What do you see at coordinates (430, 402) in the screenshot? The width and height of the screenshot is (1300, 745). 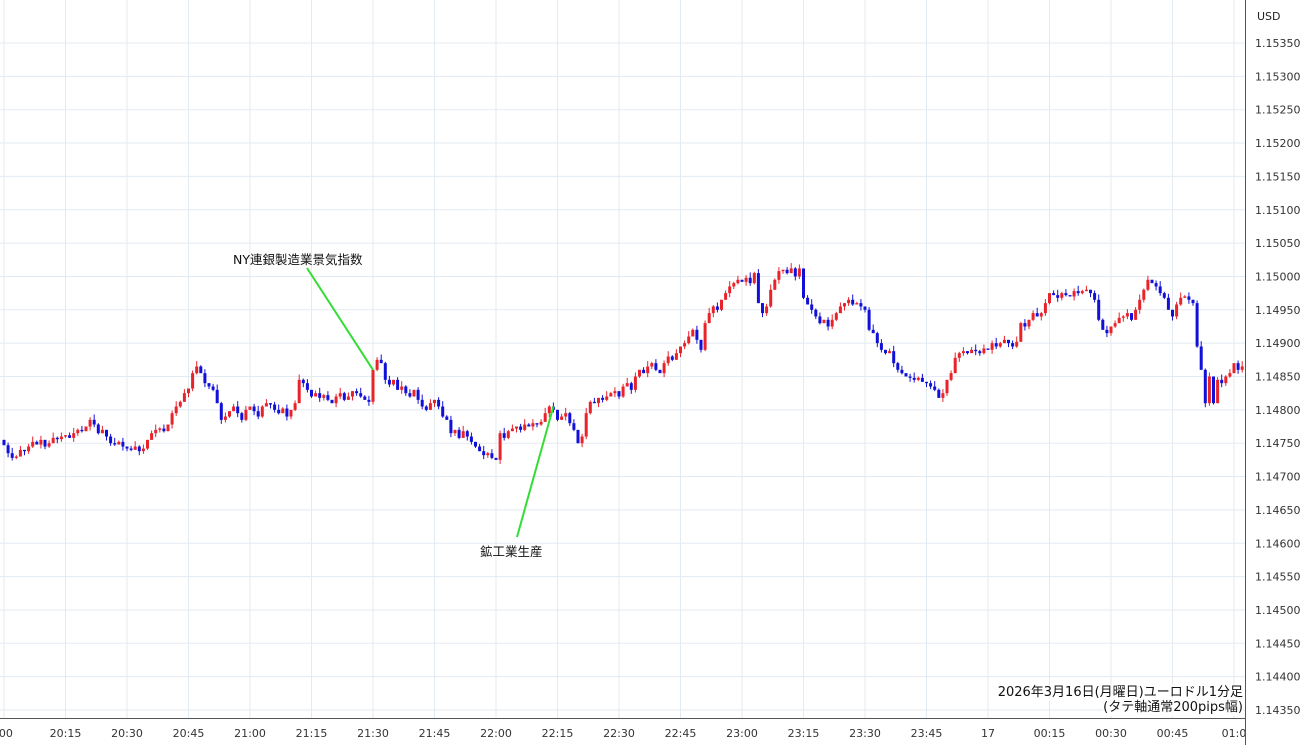 I see `annotation-lines` at bounding box center [430, 402].